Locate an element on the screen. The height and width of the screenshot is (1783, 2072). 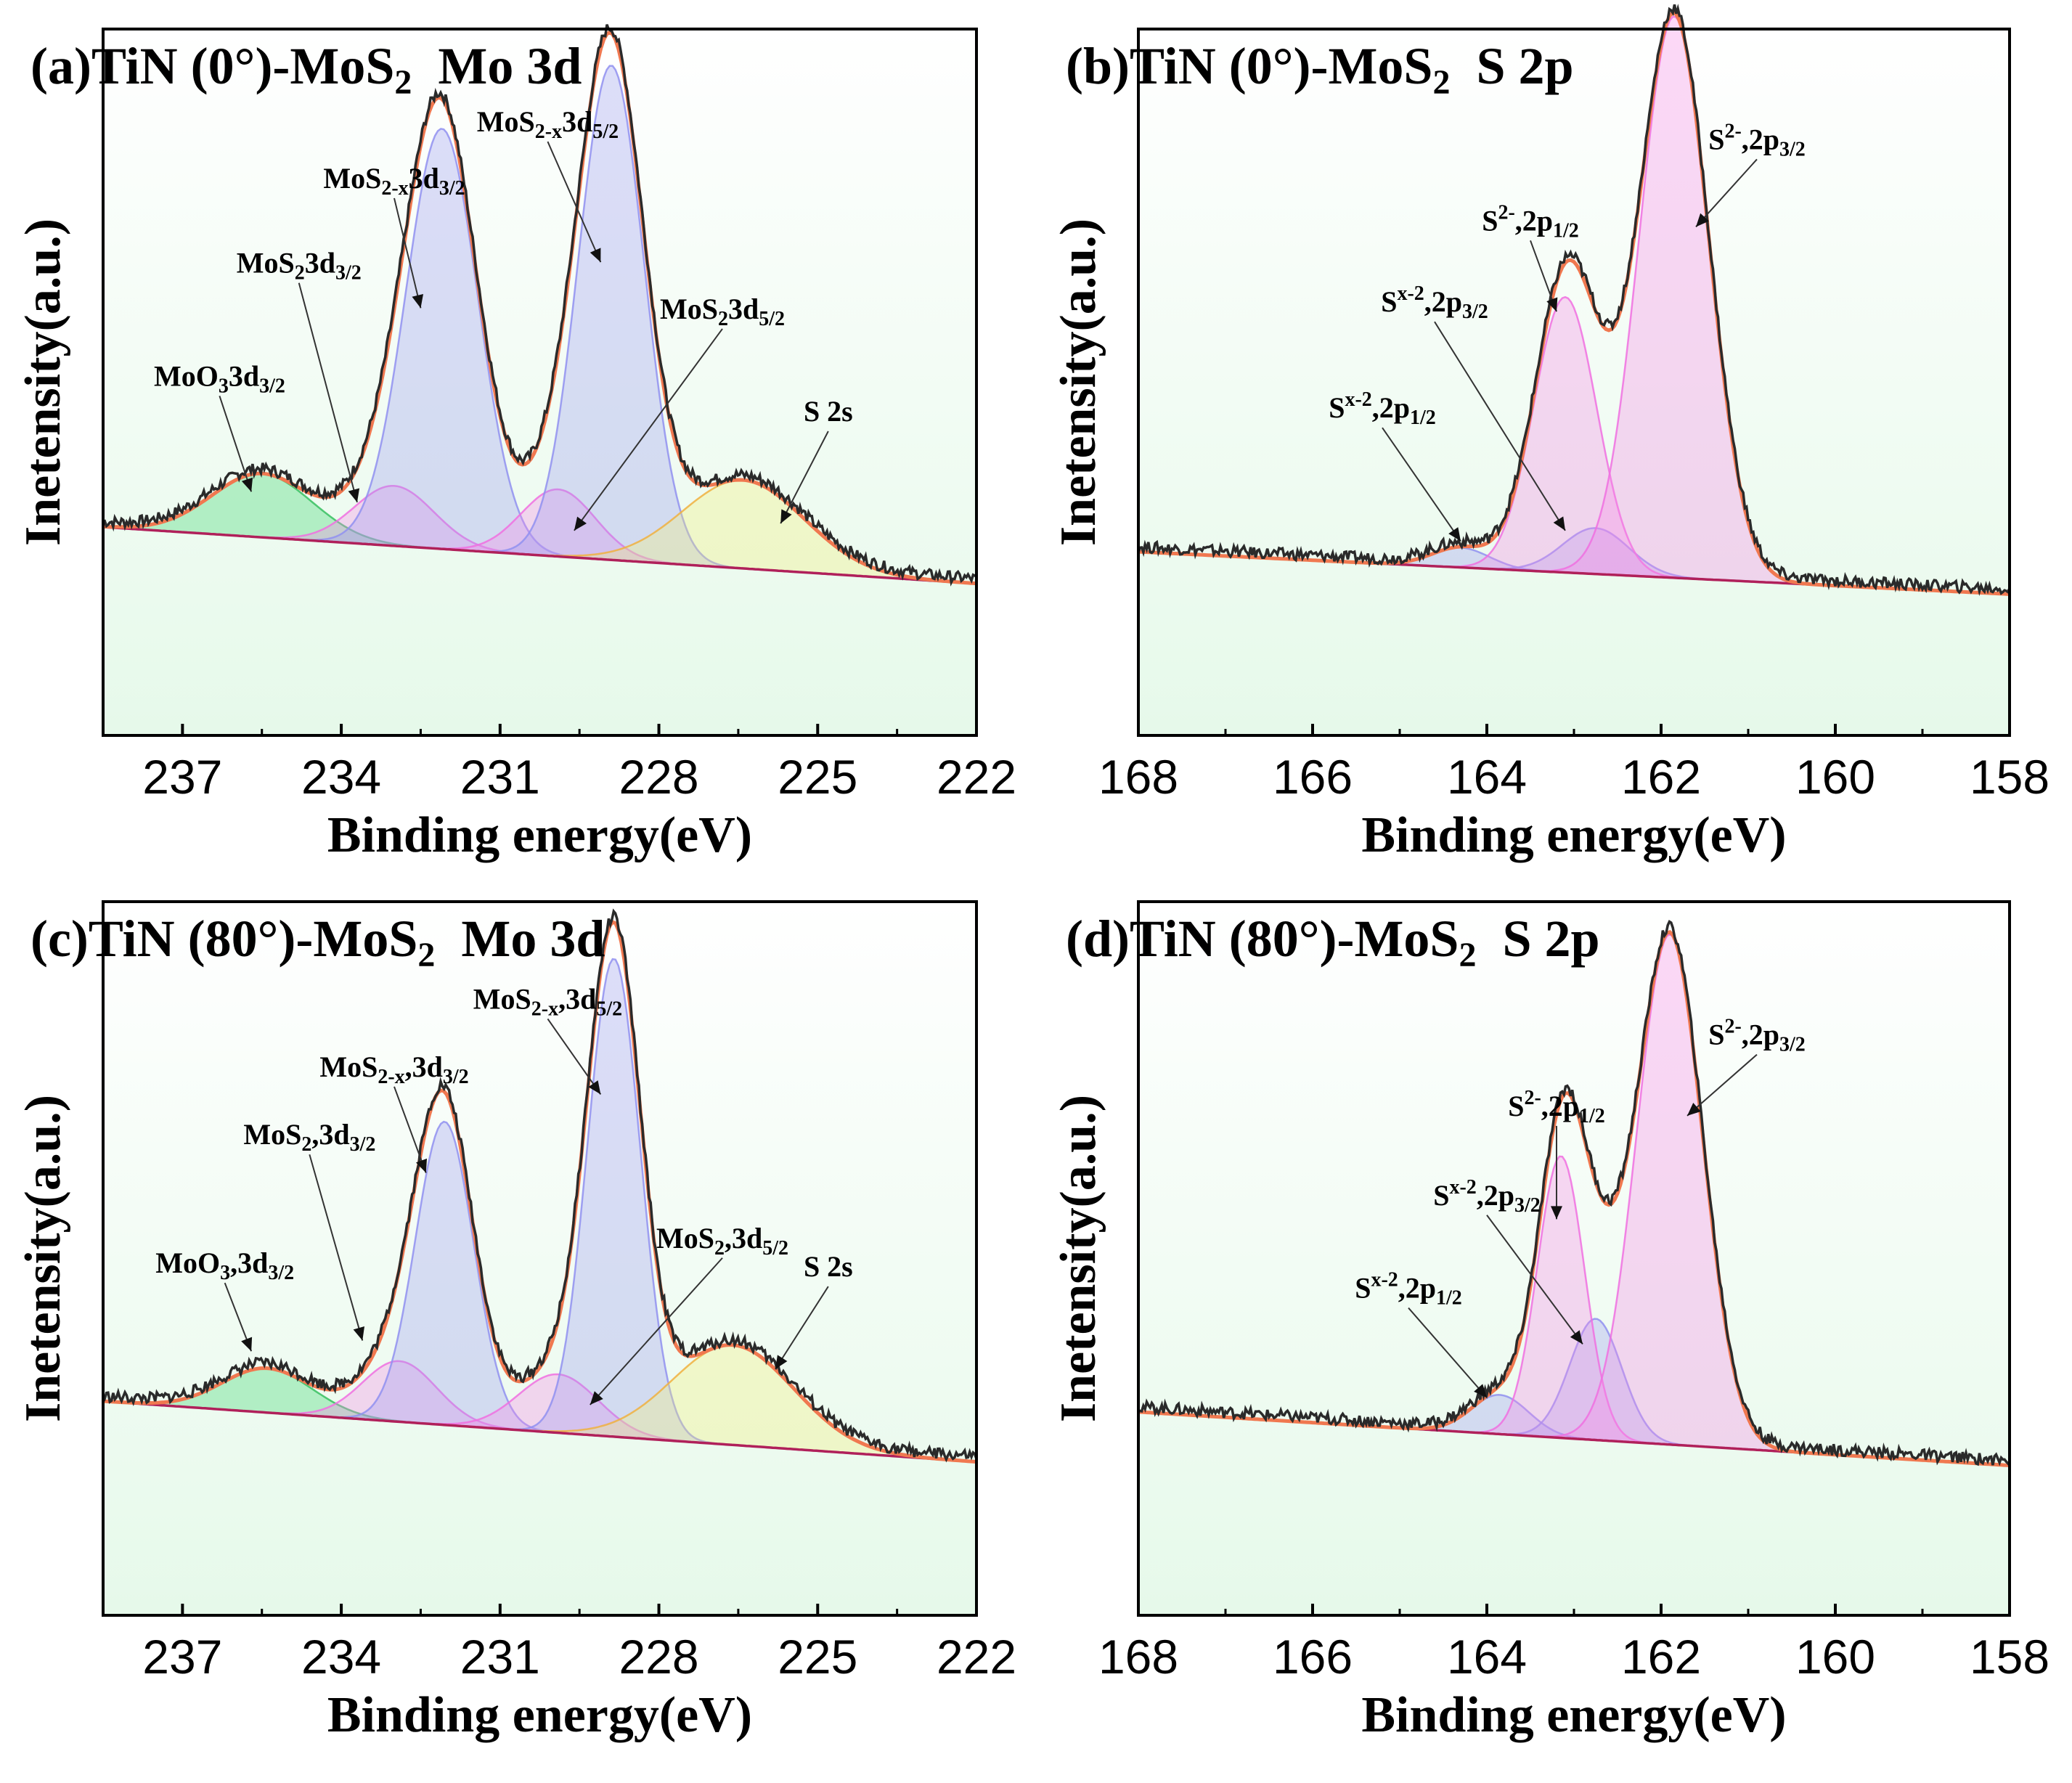
peak-annotation: MoS2,3d3/2 is located at coordinates (309, 1137).